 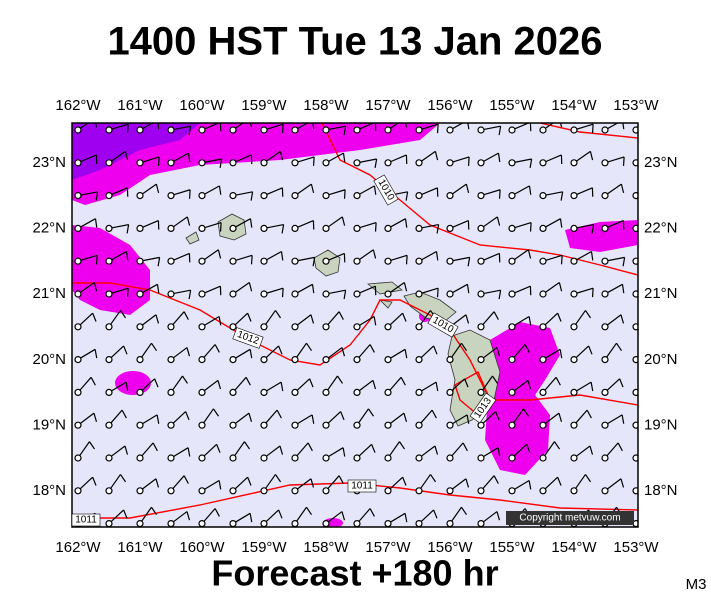 I want to click on lat-label: 20°N, so click(x=49, y=359).